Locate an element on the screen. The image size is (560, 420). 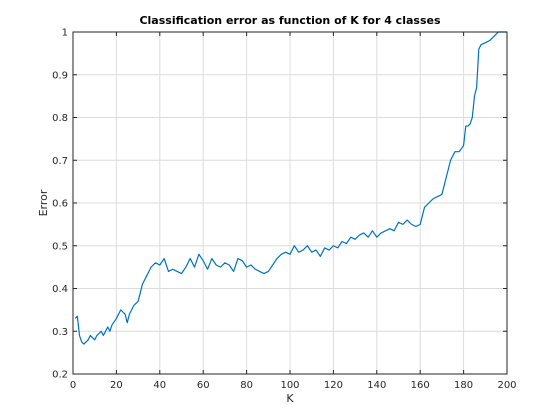
x-tick-label: 160 is located at coordinates (420, 385).